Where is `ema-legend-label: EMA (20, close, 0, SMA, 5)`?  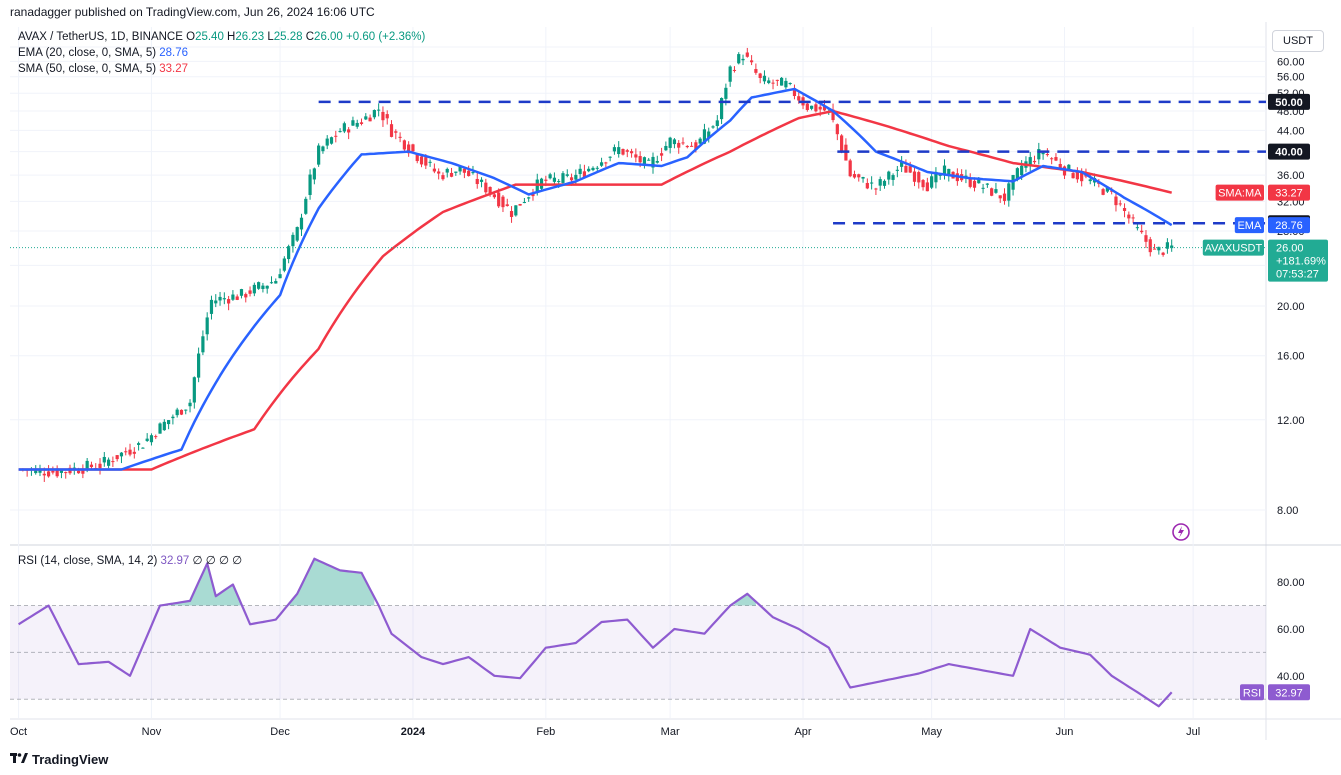
ema-legend-label: EMA (20, close, 0, SMA, 5) is located at coordinates (87, 53).